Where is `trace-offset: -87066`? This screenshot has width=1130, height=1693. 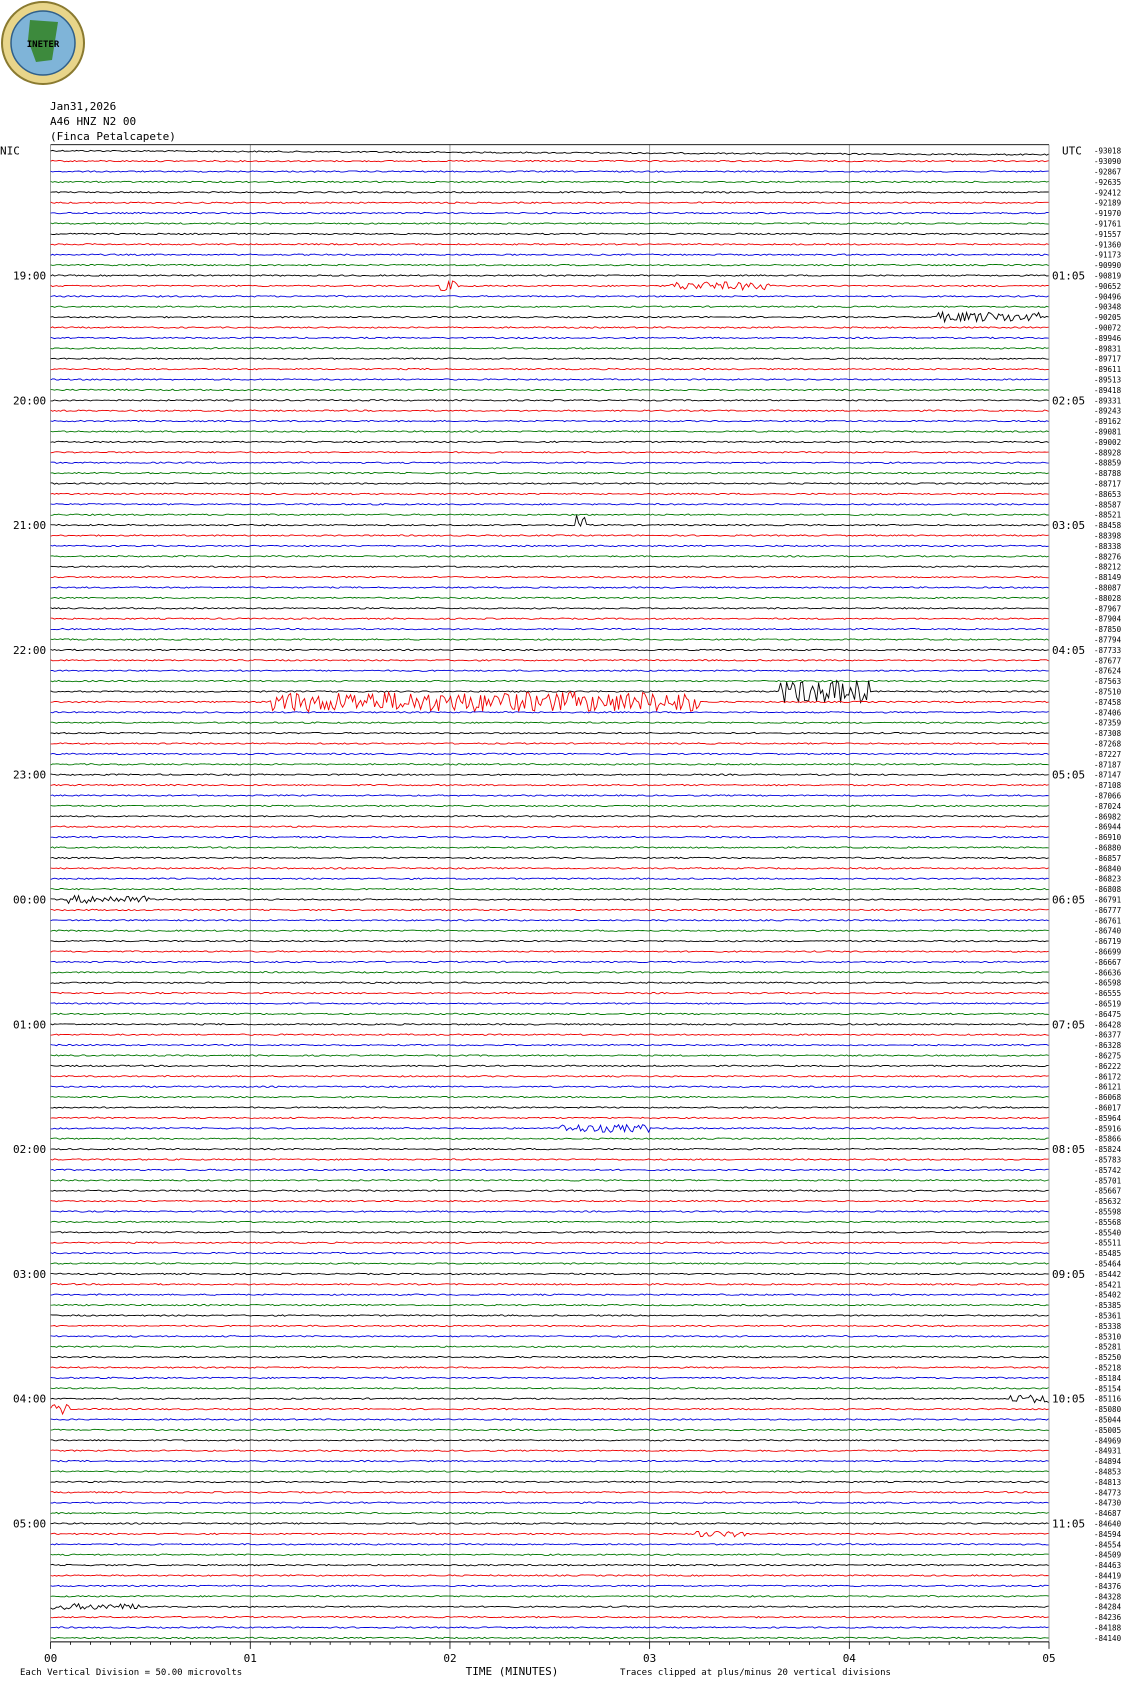 trace-offset: -87066 is located at coordinates (1108, 796).